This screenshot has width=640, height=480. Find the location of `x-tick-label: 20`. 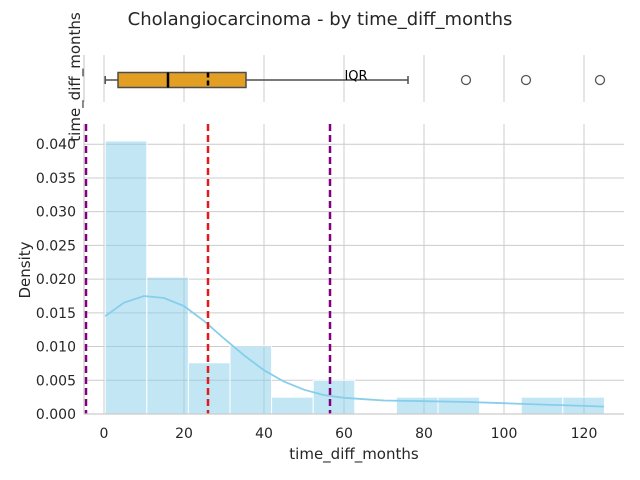

x-tick-label: 20 is located at coordinates (184, 434).